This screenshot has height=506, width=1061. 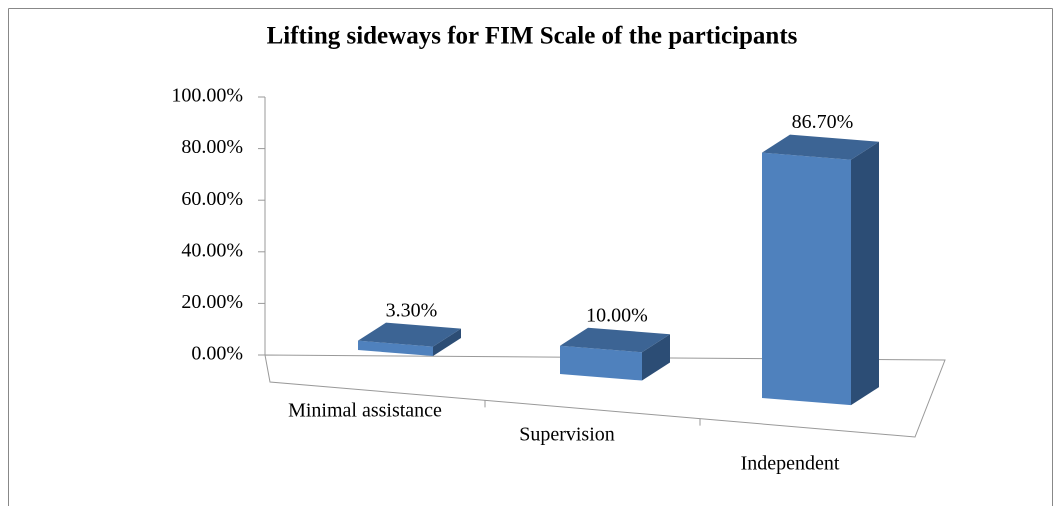 What do you see at coordinates (207, 96) in the screenshot?
I see `y-tick-label: 100.00%` at bounding box center [207, 96].